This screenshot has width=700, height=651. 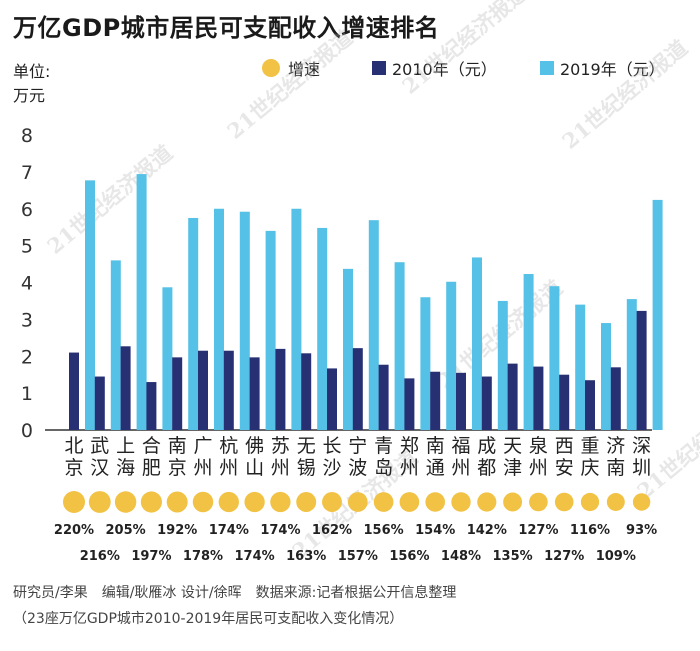 What do you see at coordinates (332, 530) in the screenshot?
I see `growth-label: 162%` at bounding box center [332, 530].